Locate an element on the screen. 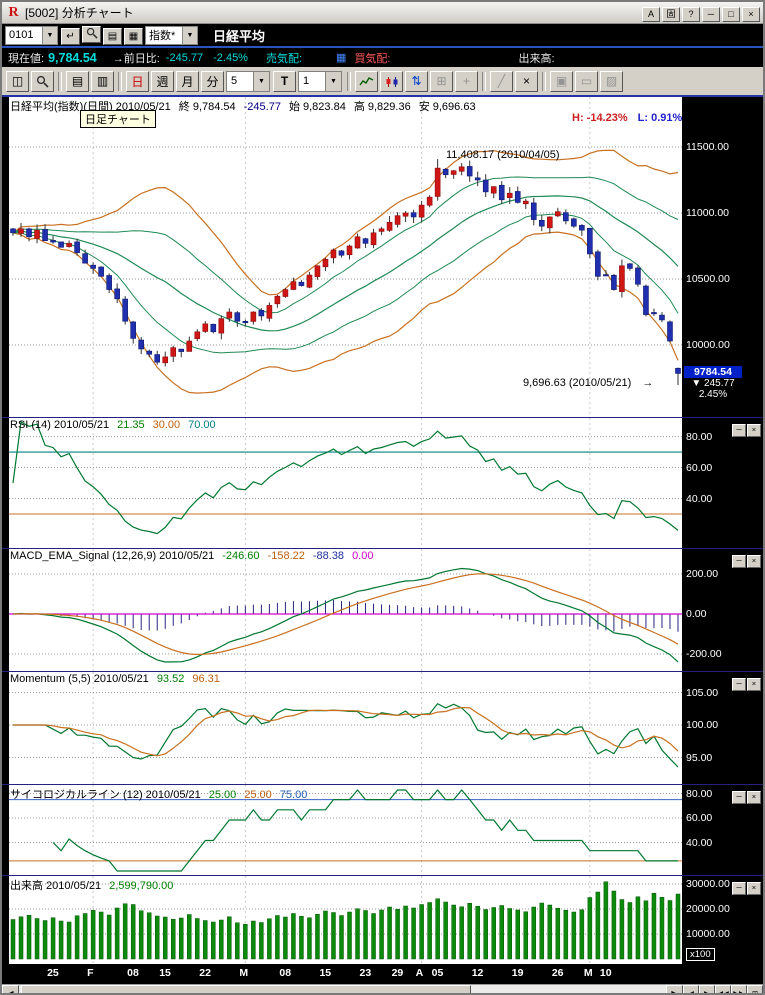  titlebar: R [5002] 分析チャート A 固? ─ □ × is located at coordinates (382, 13).